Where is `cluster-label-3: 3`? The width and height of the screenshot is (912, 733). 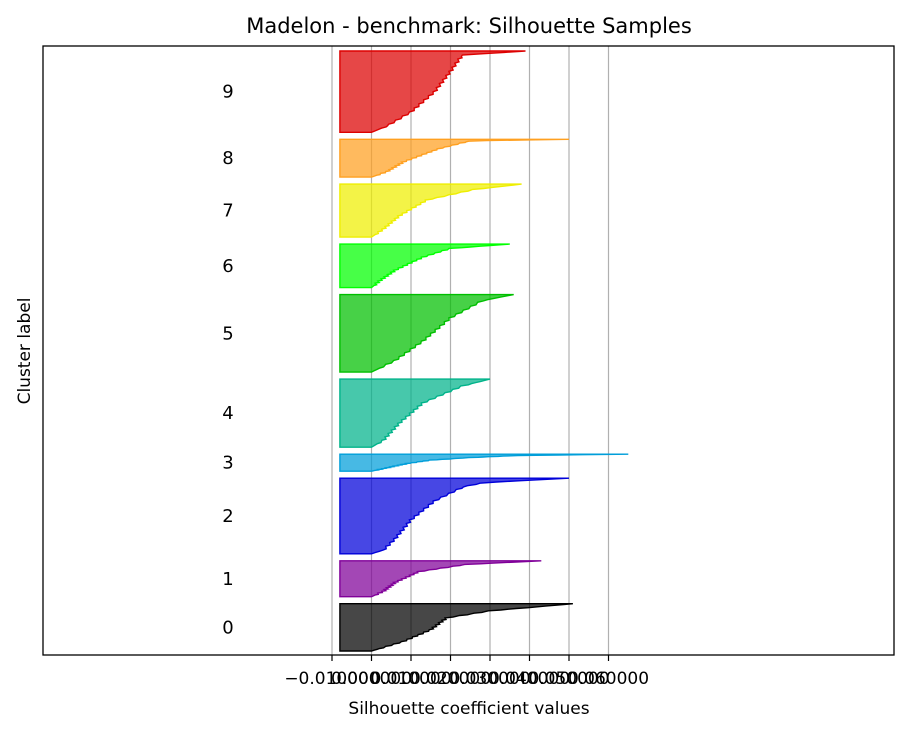 cluster-label-3: 3 is located at coordinates (227, 463).